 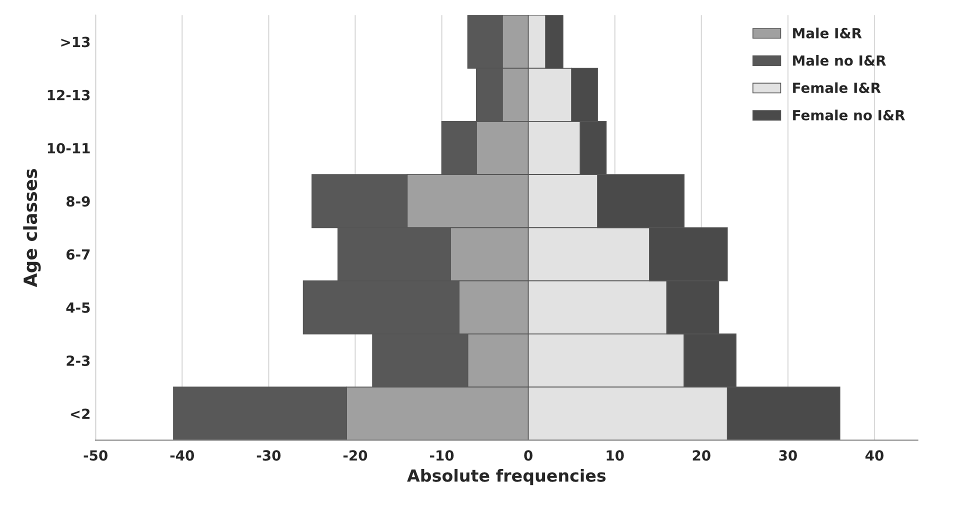 What do you see at coordinates (32, 228) in the screenshot?
I see `y-axis-title: Age classes` at bounding box center [32, 228].